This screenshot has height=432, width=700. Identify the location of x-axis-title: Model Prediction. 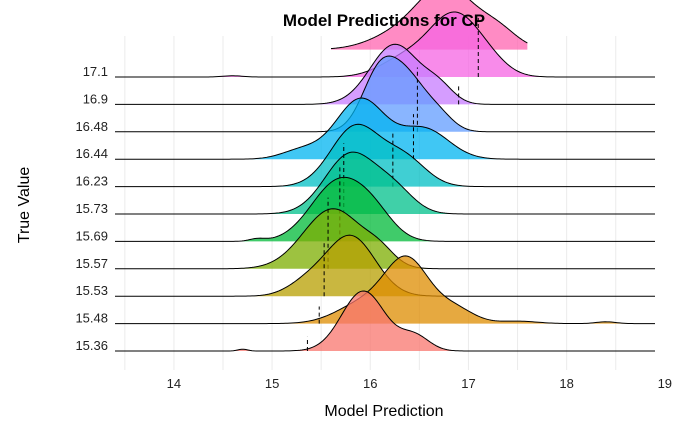
(383, 411).